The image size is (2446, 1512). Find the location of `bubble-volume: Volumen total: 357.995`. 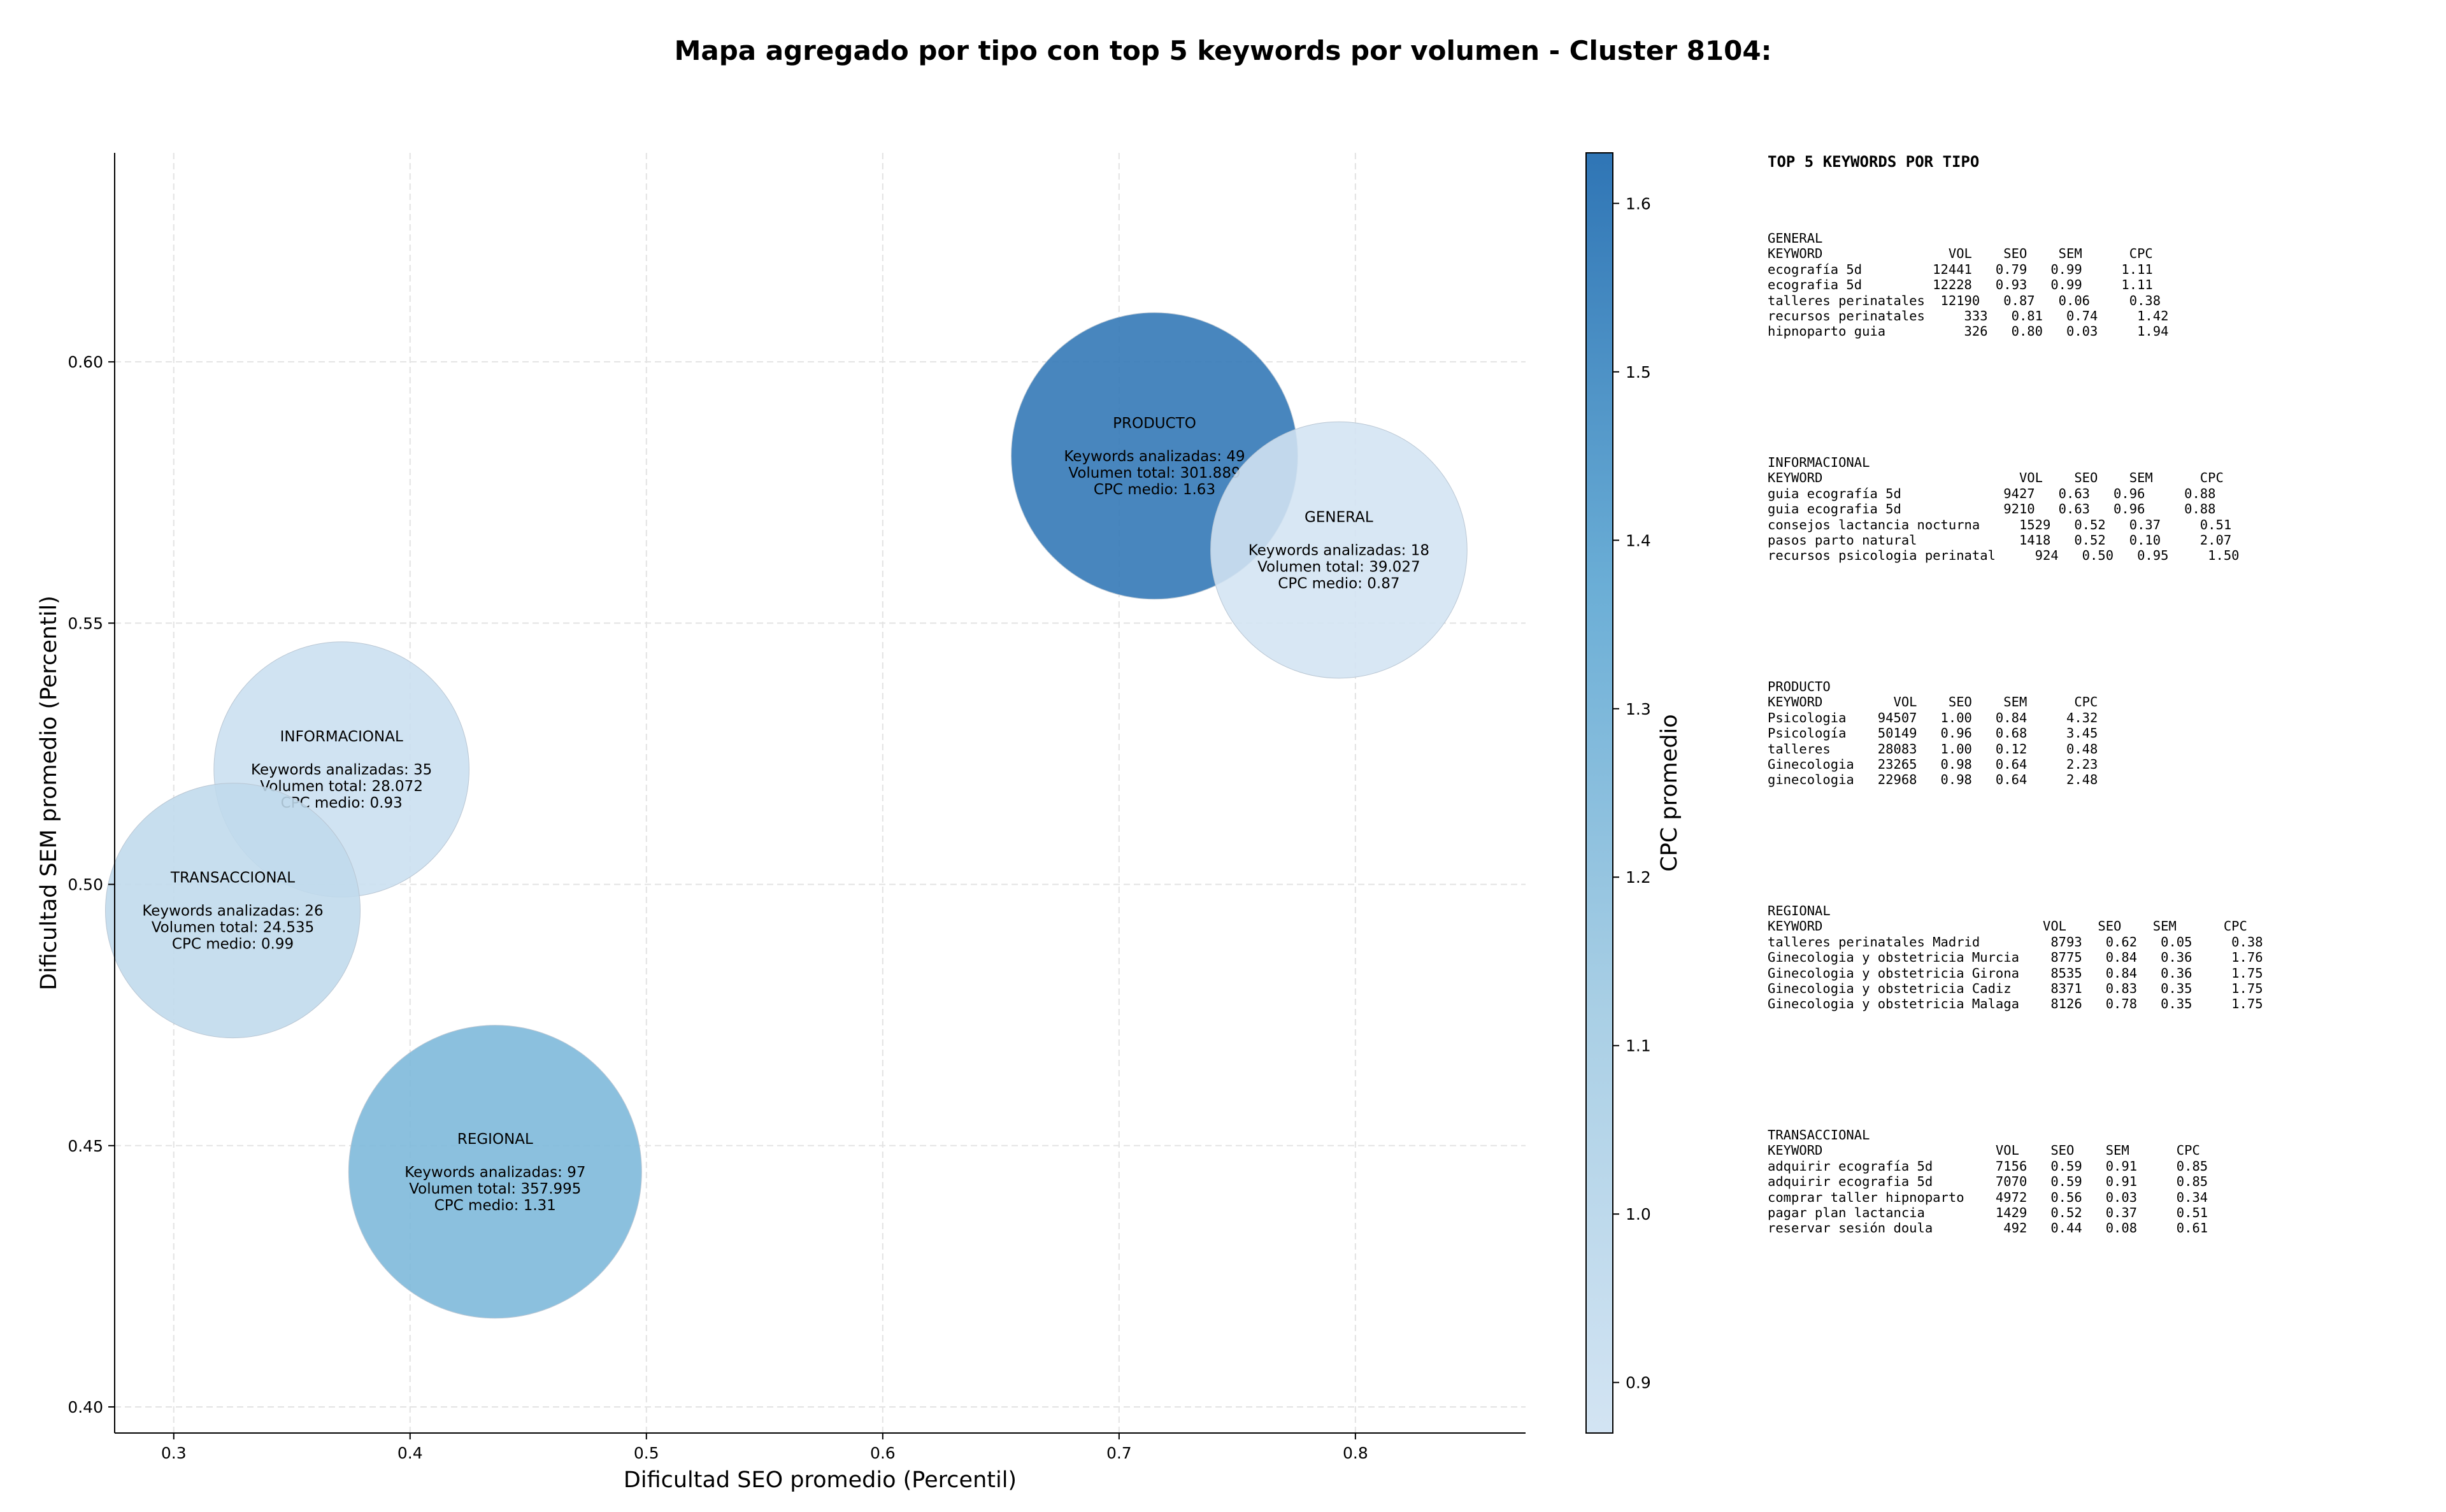

bubble-volume: Volumen total: 357.995 is located at coordinates (495, 1189).